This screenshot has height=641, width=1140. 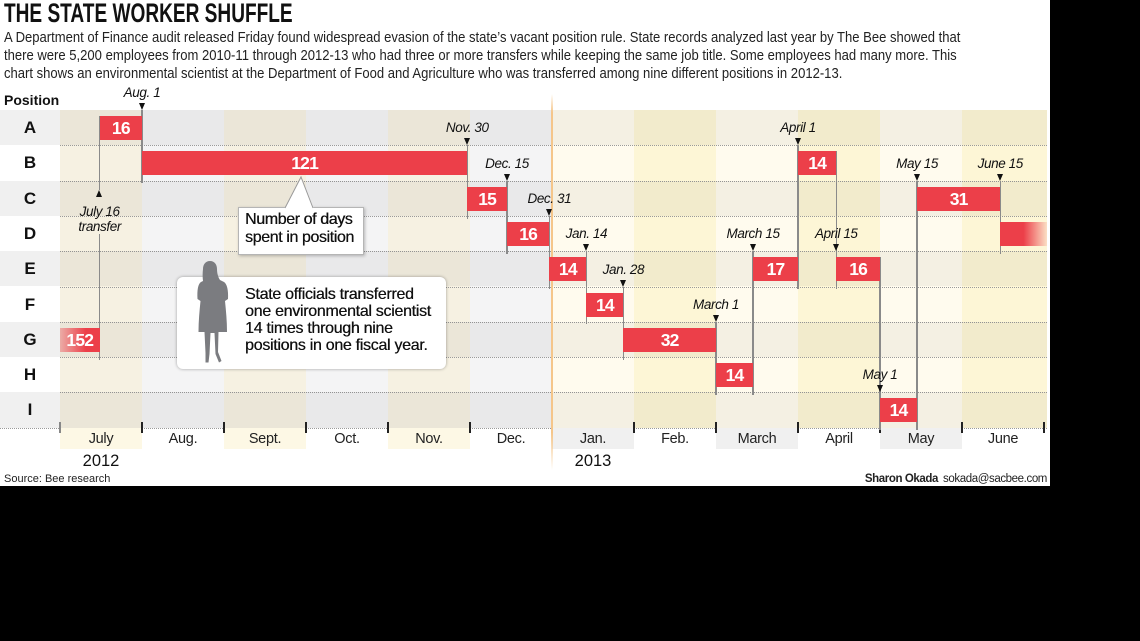 I want to click on stint-bar-h: 14, so click(x=735, y=375).